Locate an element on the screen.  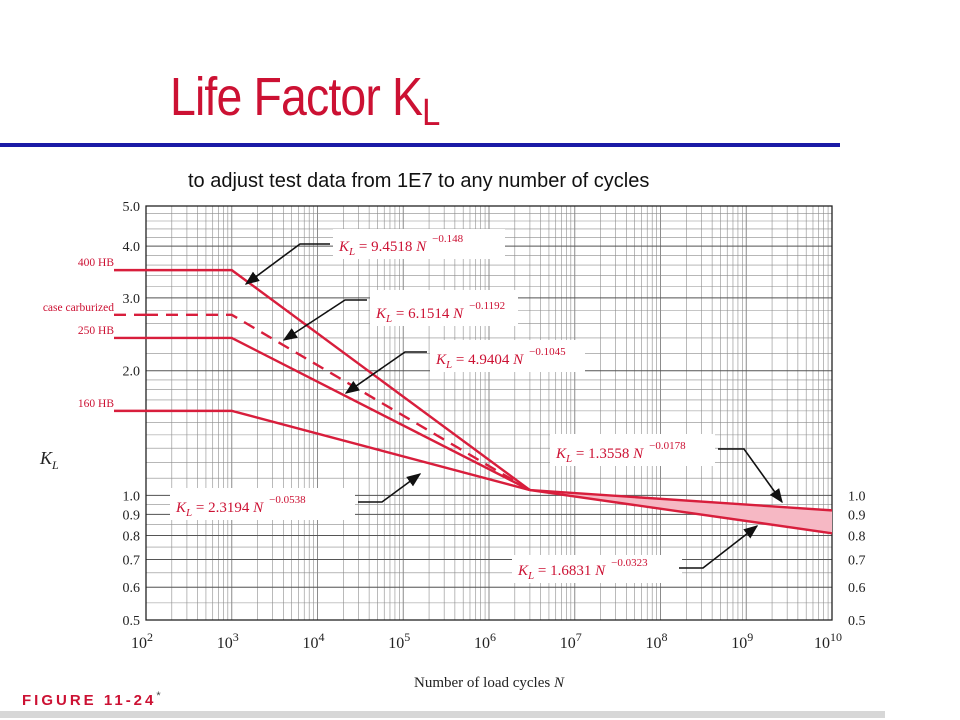
equation-text: KL = 2.3194 N −0.0538 is located at coordinates (240, 506).